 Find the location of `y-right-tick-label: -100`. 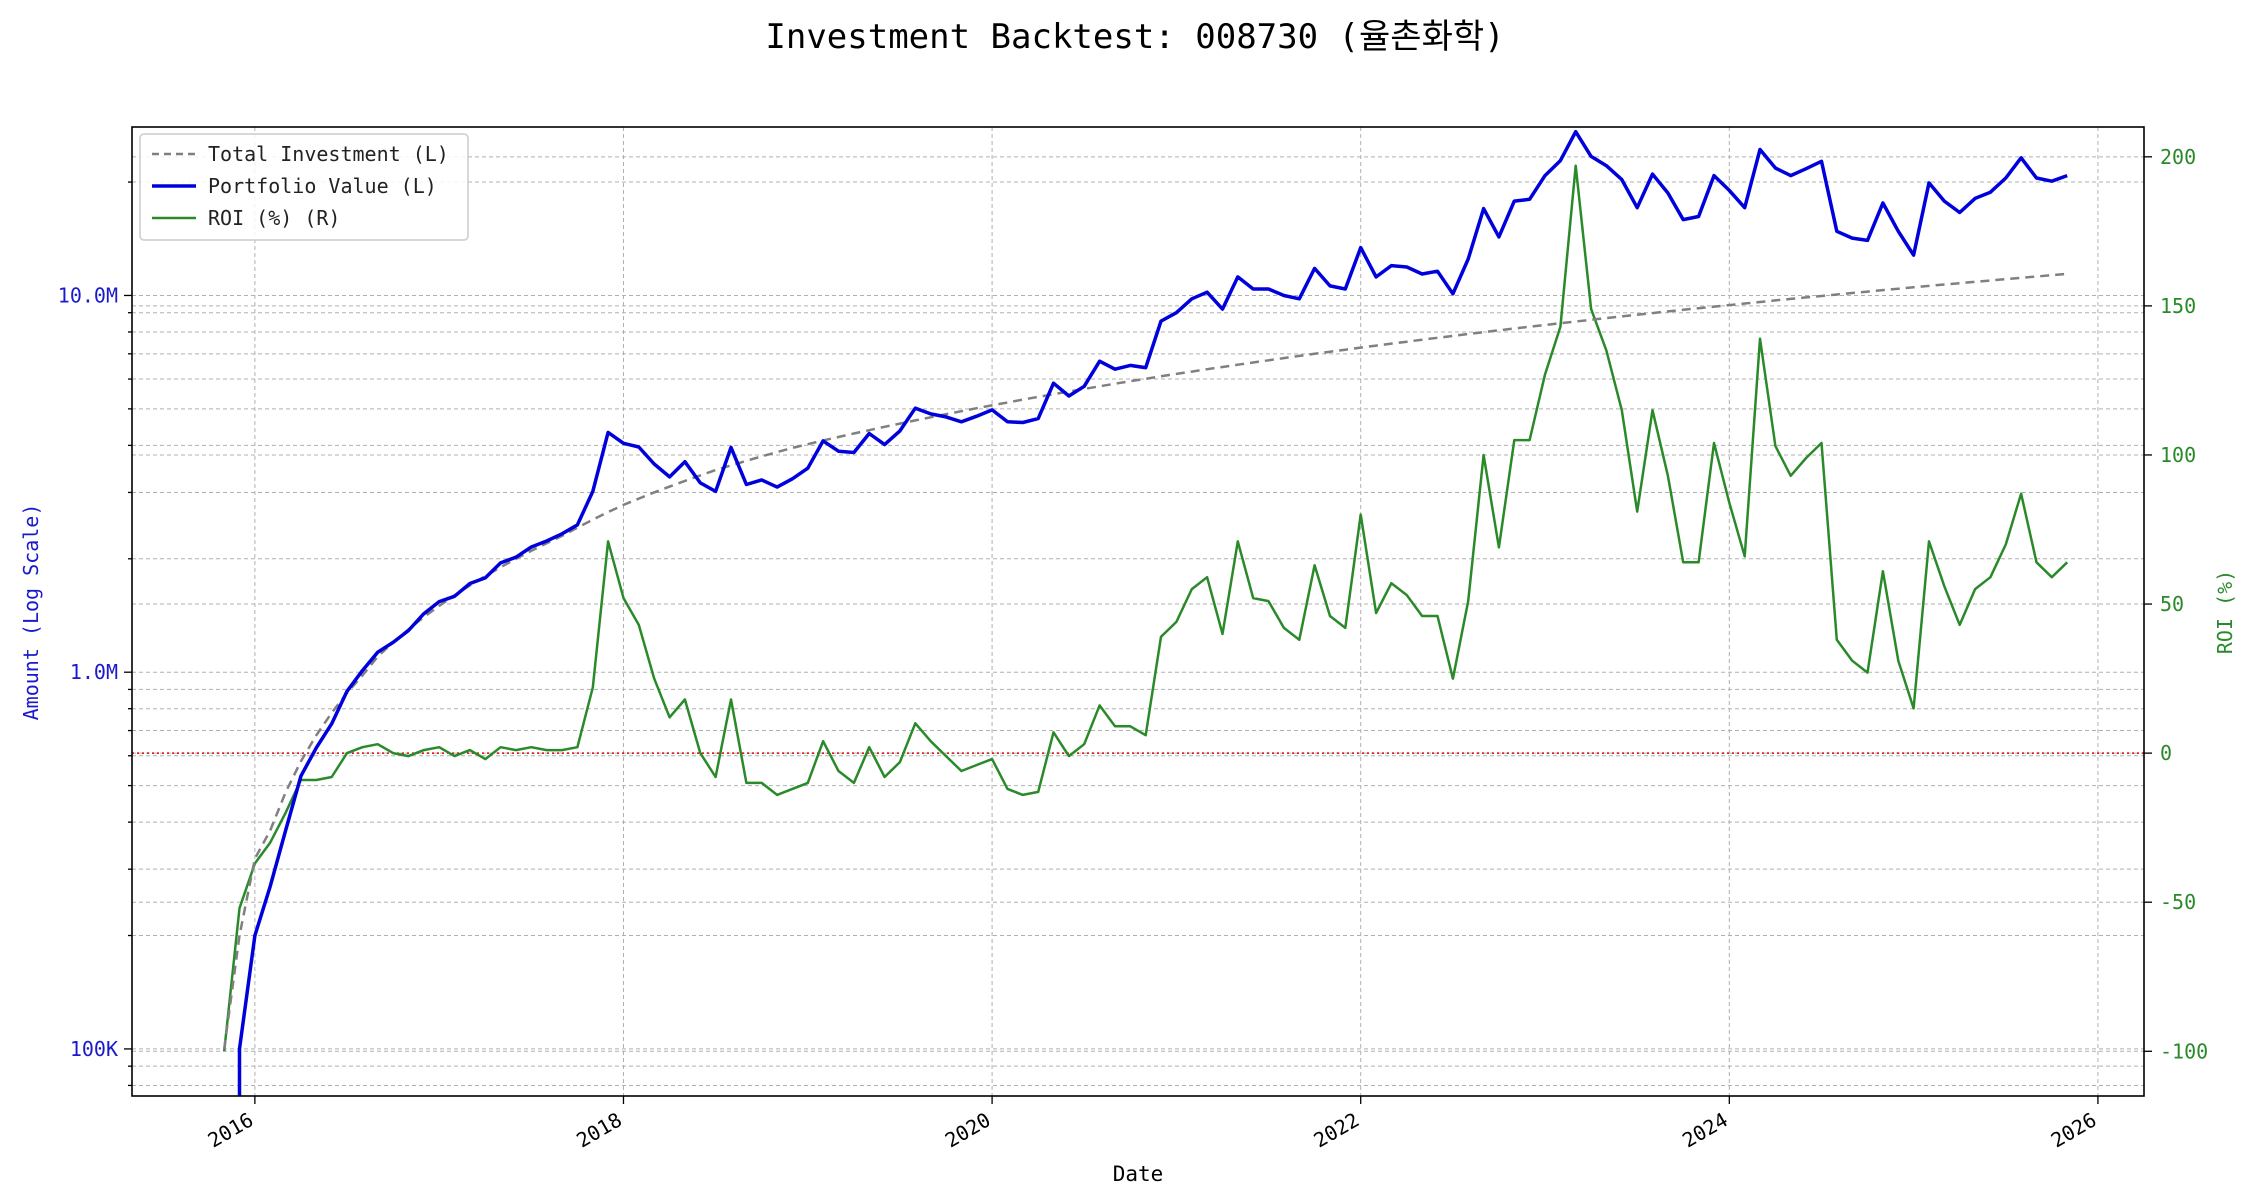

y-right-tick-label: -100 is located at coordinates (2184, 1051).